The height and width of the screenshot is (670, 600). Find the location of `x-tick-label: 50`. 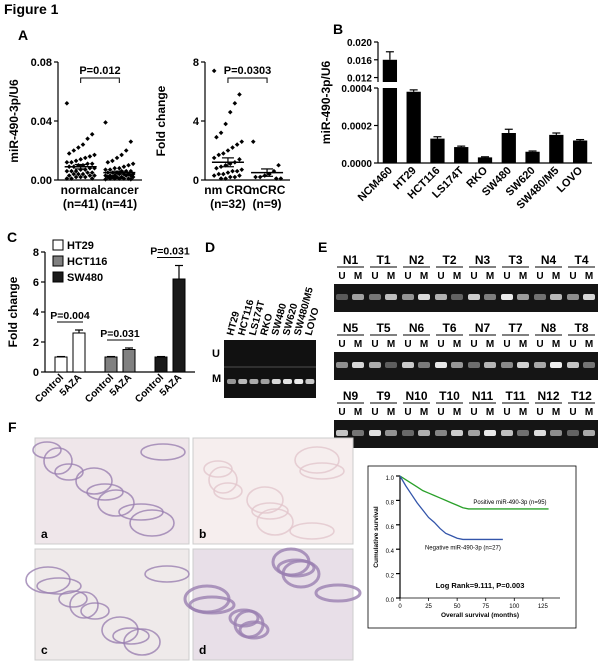

x-tick-label: 50 is located at coordinates (457, 607).